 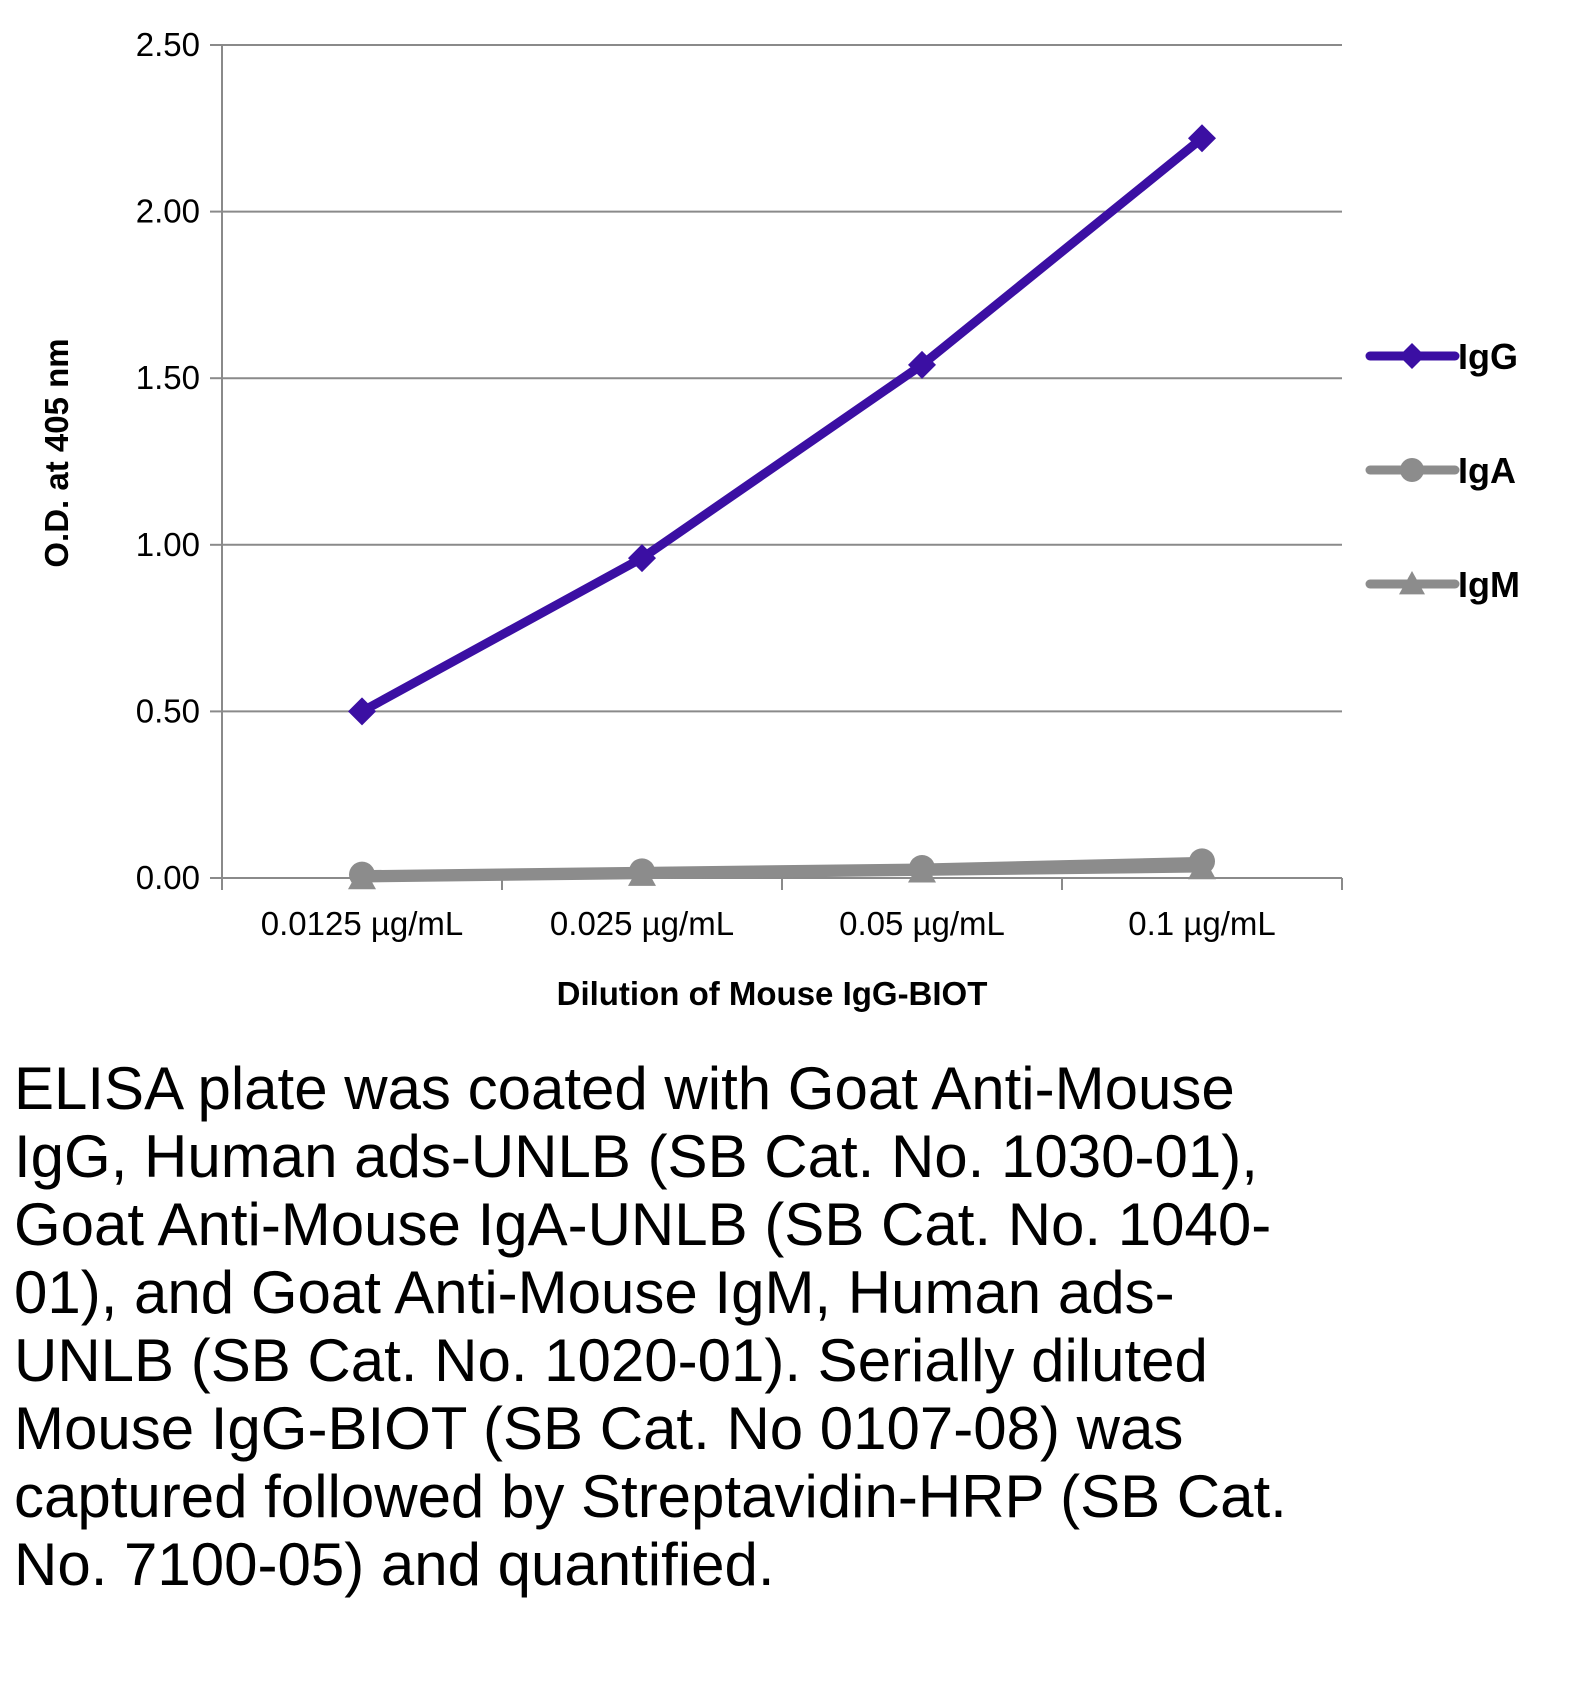 What do you see at coordinates (56, 452) in the screenshot?
I see `y-axis-title: O.D. at 405 nm` at bounding box center [56, 452].